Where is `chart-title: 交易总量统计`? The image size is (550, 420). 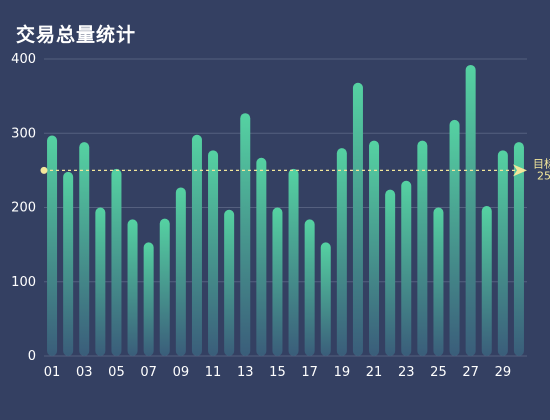
chart-title: 交易总量统计 is located at coordinates (76, 35).